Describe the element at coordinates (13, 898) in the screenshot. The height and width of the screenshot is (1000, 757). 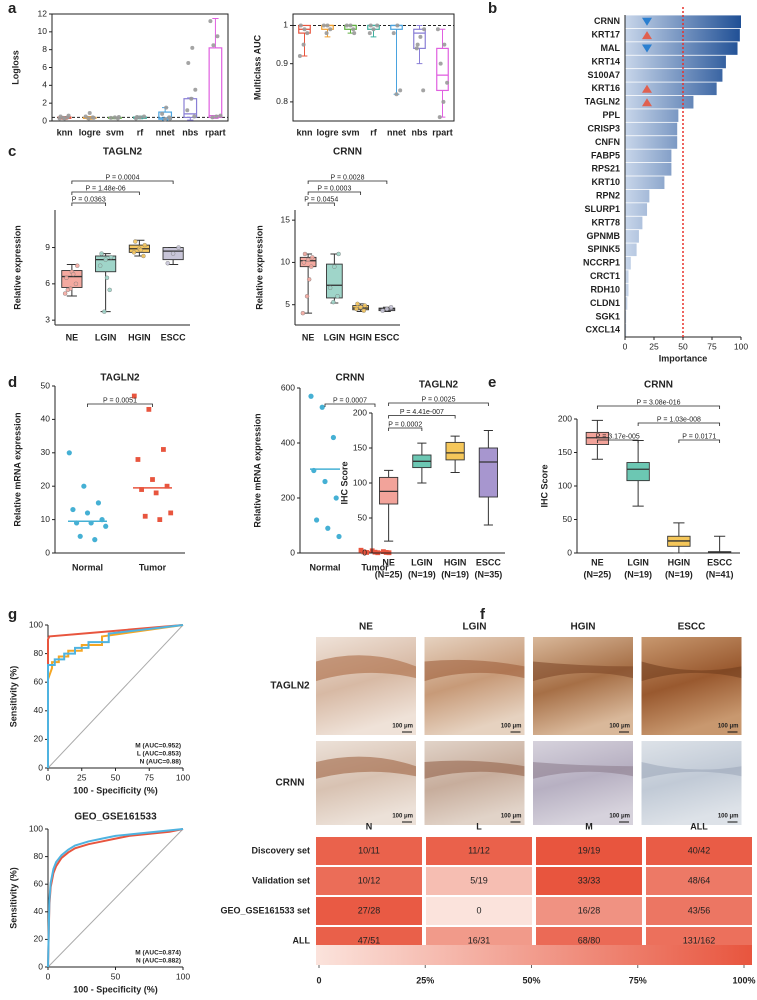
I see `y-axis-label: Sensitivity (%)` at that location.